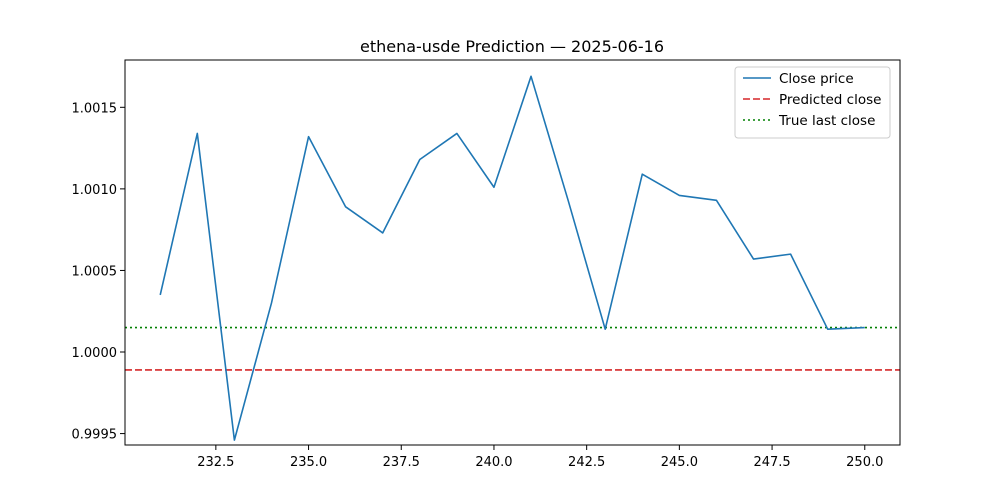 This screenshot has height=500, width=1000. I want to click on y-tick-label: 1.0000, so click(95, 353).